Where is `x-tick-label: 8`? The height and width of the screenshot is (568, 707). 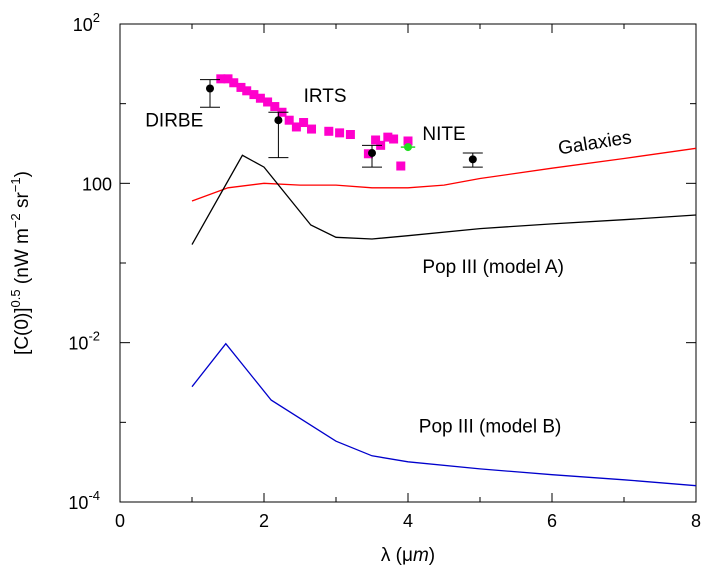 x-tick-label: 8 is located at coordinates (696, 521).